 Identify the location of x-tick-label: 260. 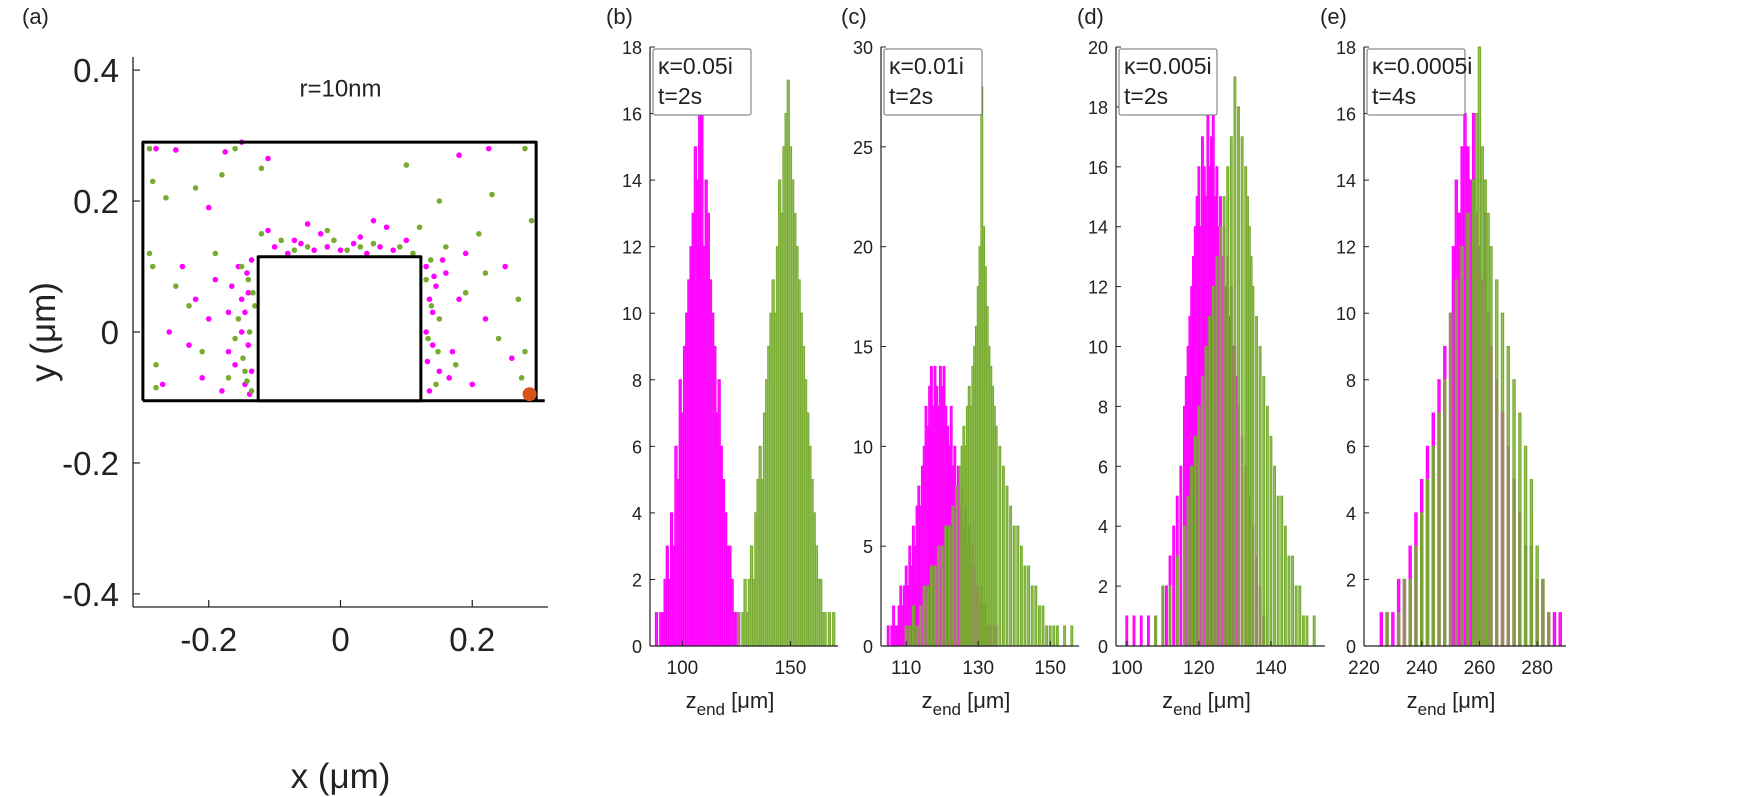
(1480, 668).